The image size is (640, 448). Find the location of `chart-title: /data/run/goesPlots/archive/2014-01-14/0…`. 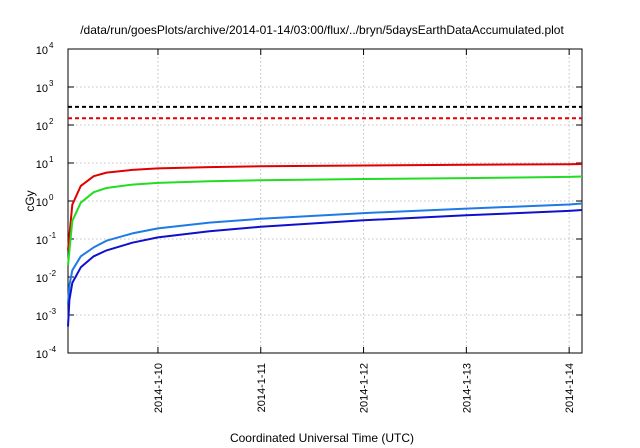

chart-title: /data/run/goesPlots/archive/2014-01-14/0… is located at coordinates (322, 30).